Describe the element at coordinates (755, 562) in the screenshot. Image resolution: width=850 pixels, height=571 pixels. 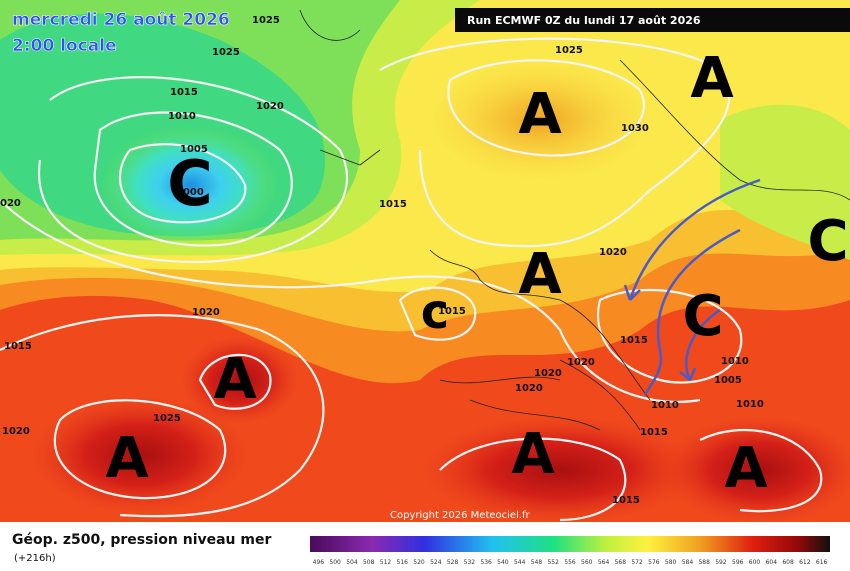
I see `scale-label: 600` at that location.